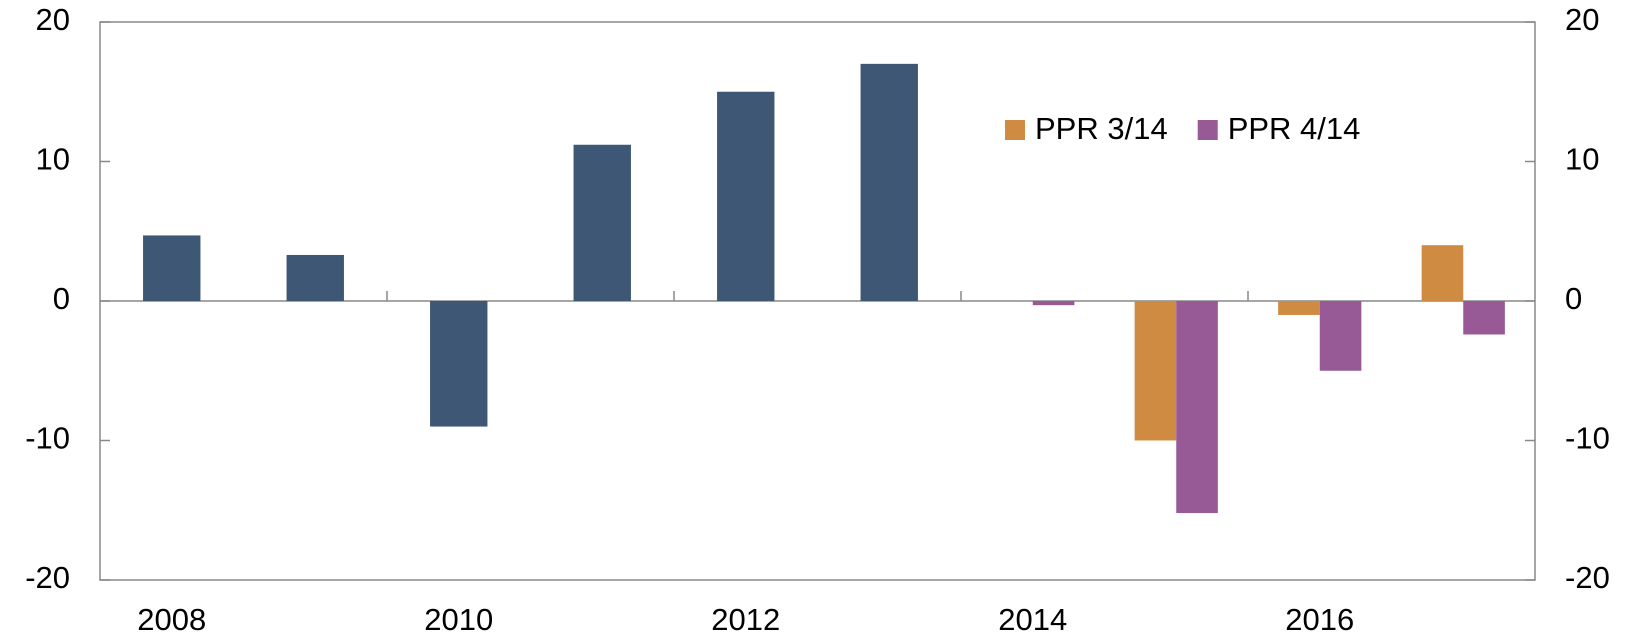 This screenshot has width=1639, height=641. What do you see at coordinates (171, 619) in the screenshot?
I see `x-tick-label: 2008` at bounding box center [171, 619].